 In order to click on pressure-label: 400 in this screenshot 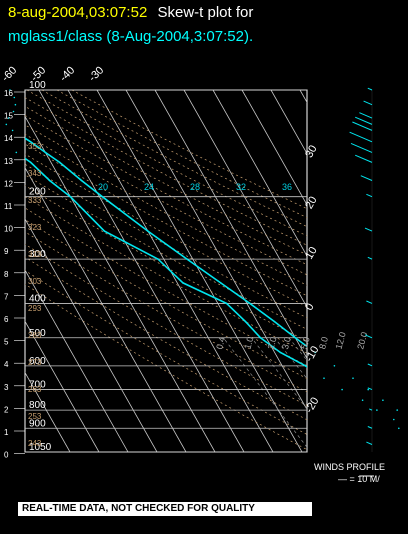, I will do `click(37, 298)`.